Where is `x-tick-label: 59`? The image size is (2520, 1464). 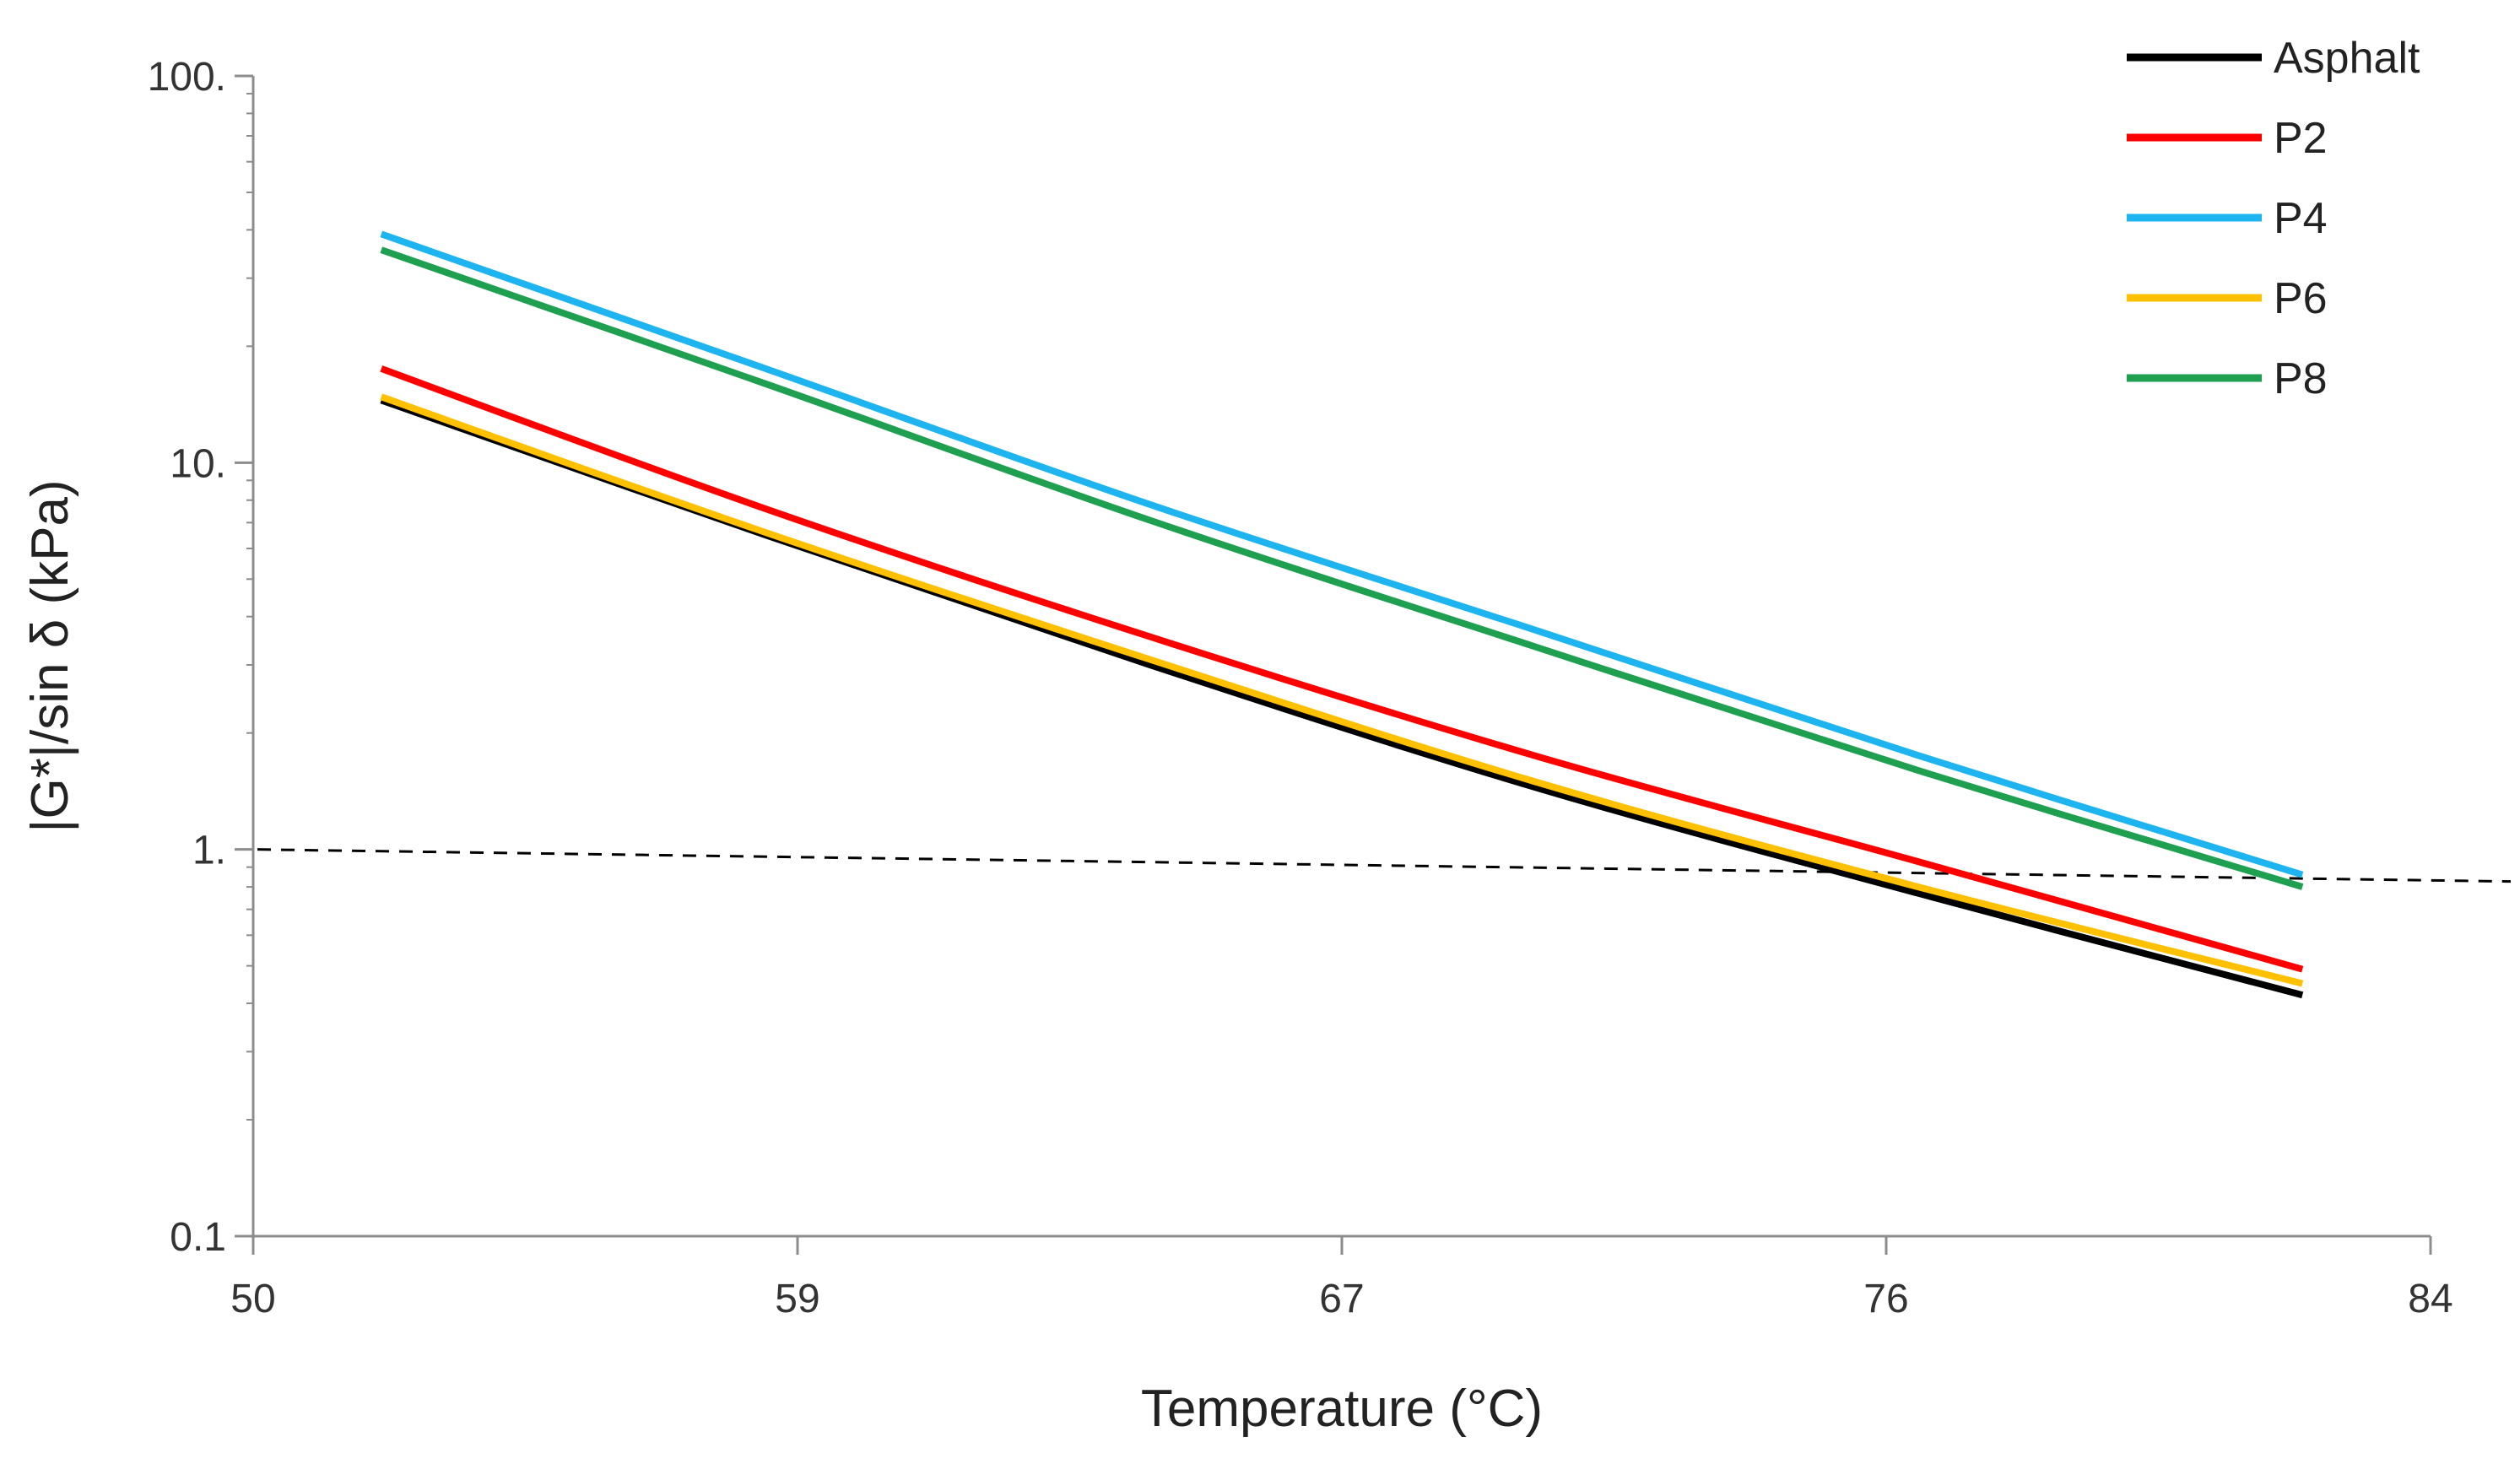
x-tick-label: 59 is located at coordinates (797, 1299).